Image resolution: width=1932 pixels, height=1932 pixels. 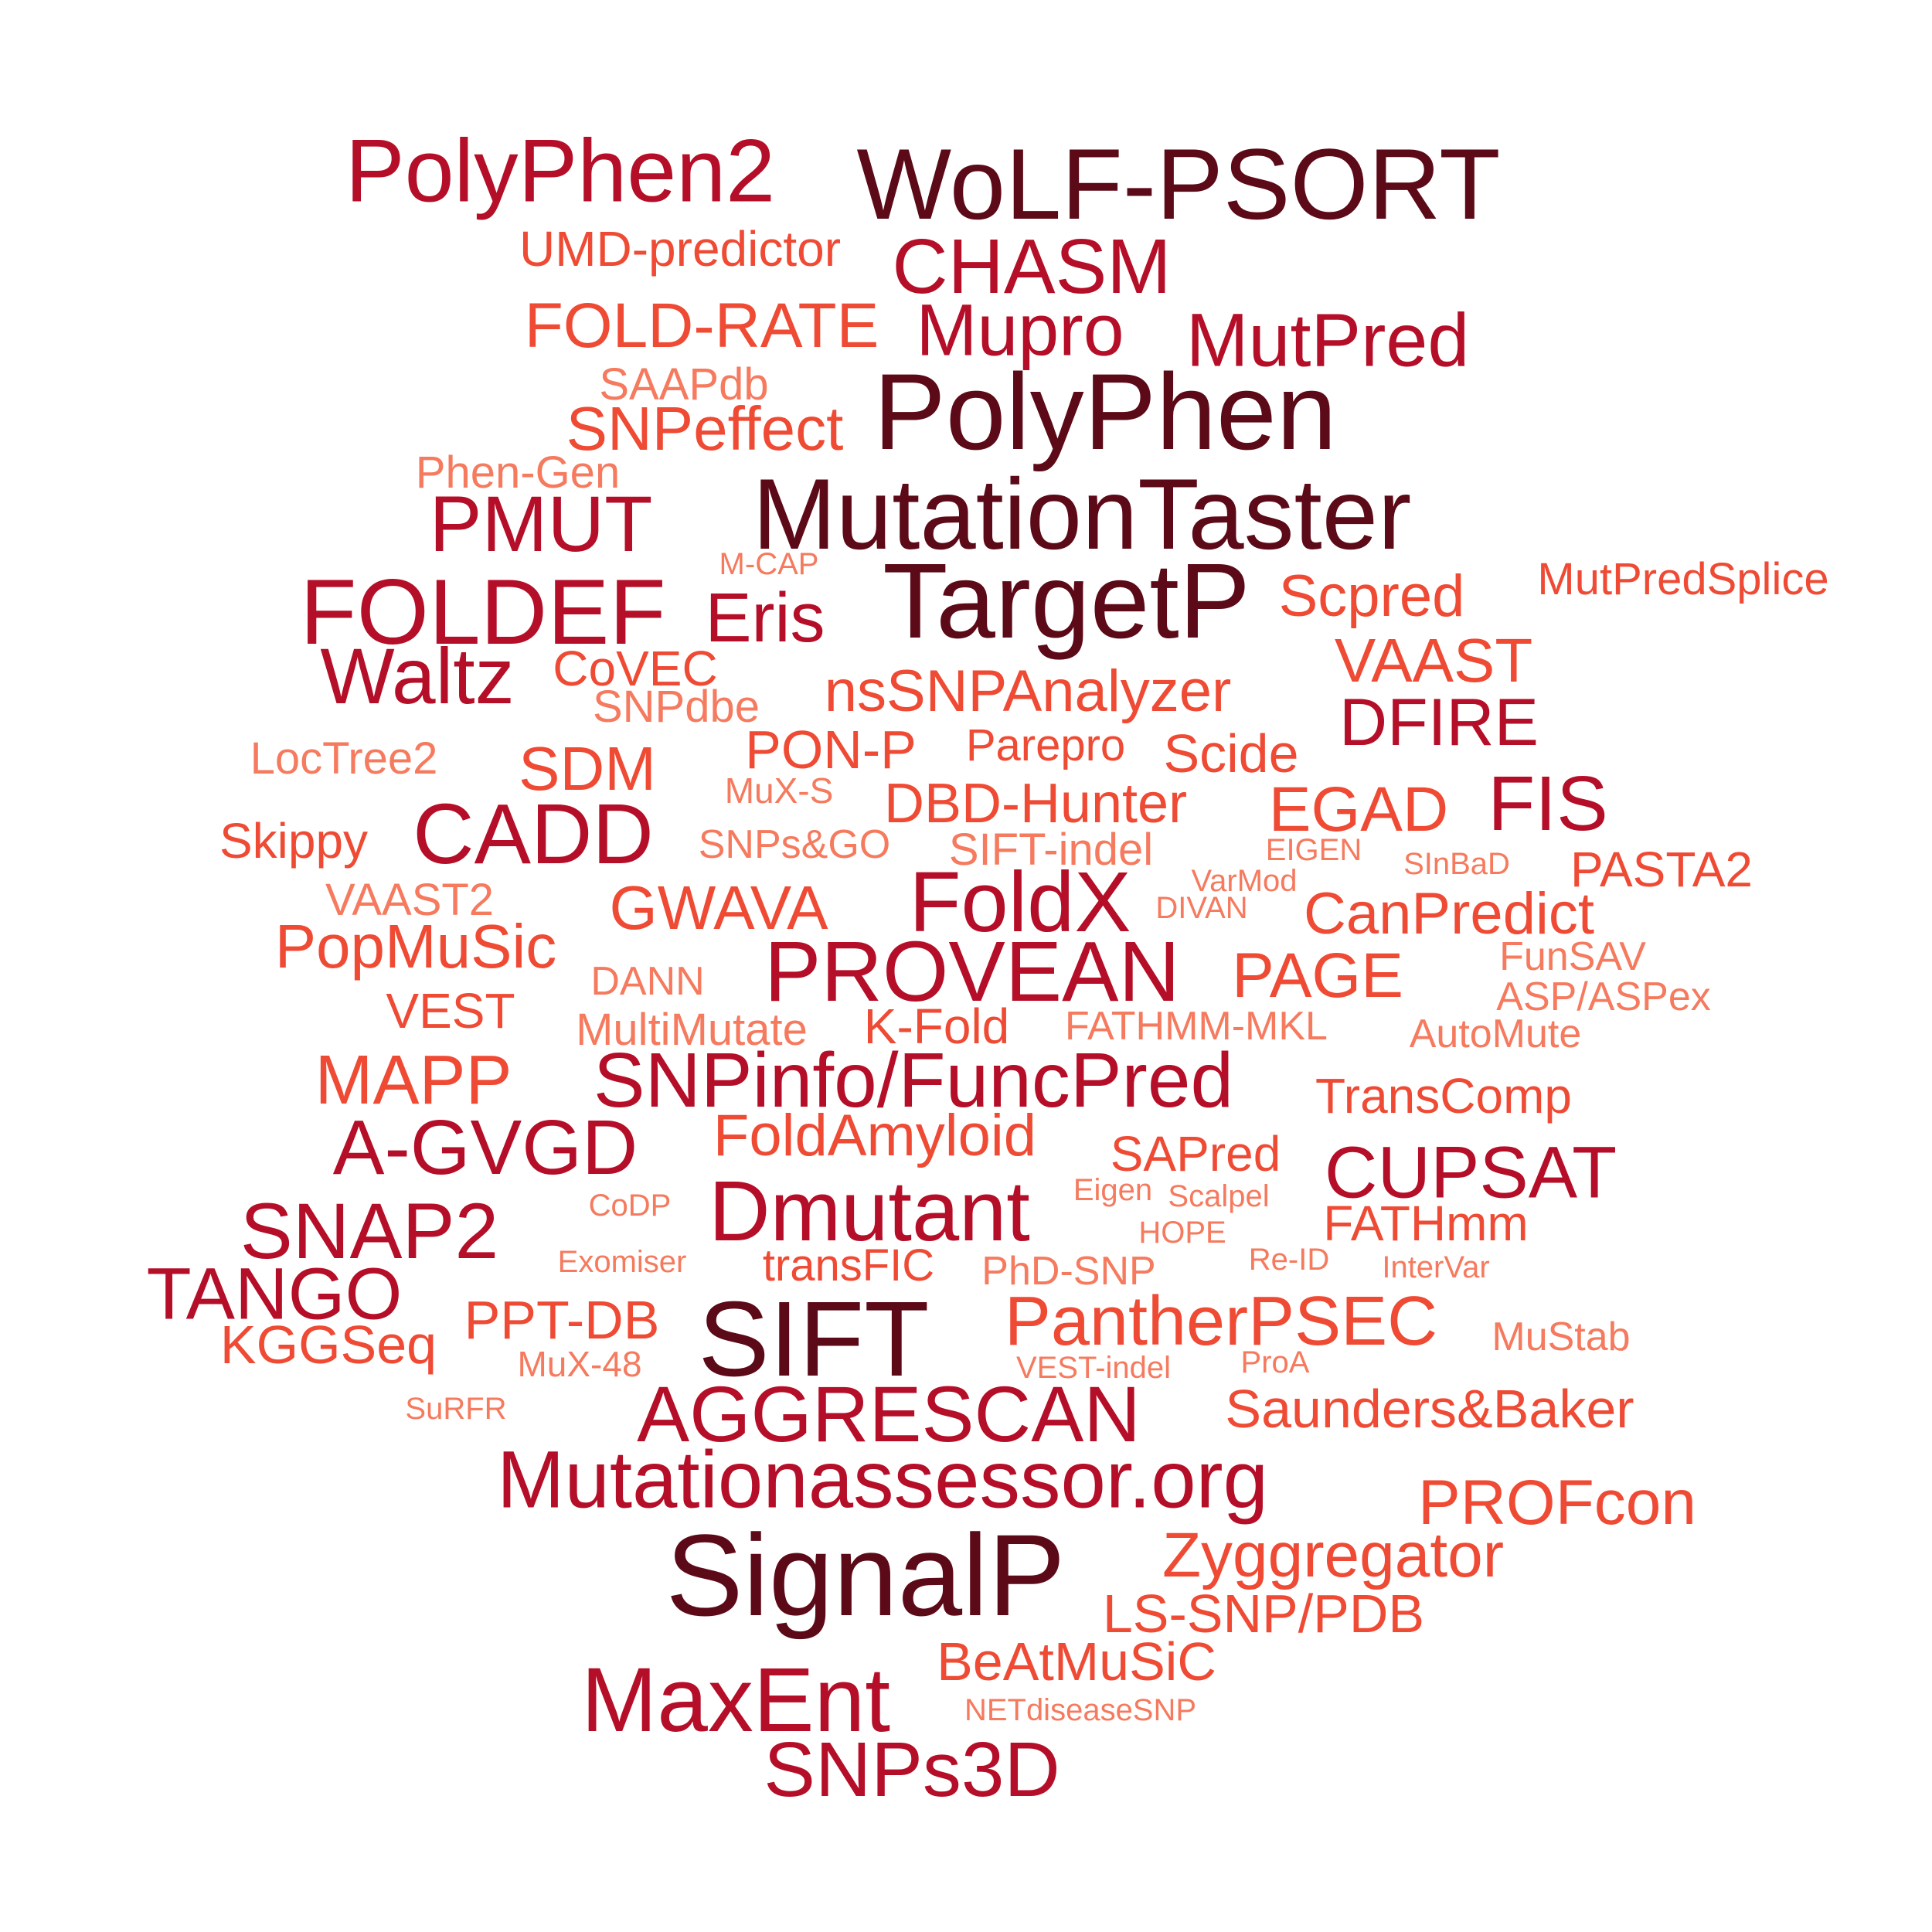 What do you see at coordinates (1244, 881) in the screenshot?
I see `word: VarMod` at bounding box center [1244, 881].